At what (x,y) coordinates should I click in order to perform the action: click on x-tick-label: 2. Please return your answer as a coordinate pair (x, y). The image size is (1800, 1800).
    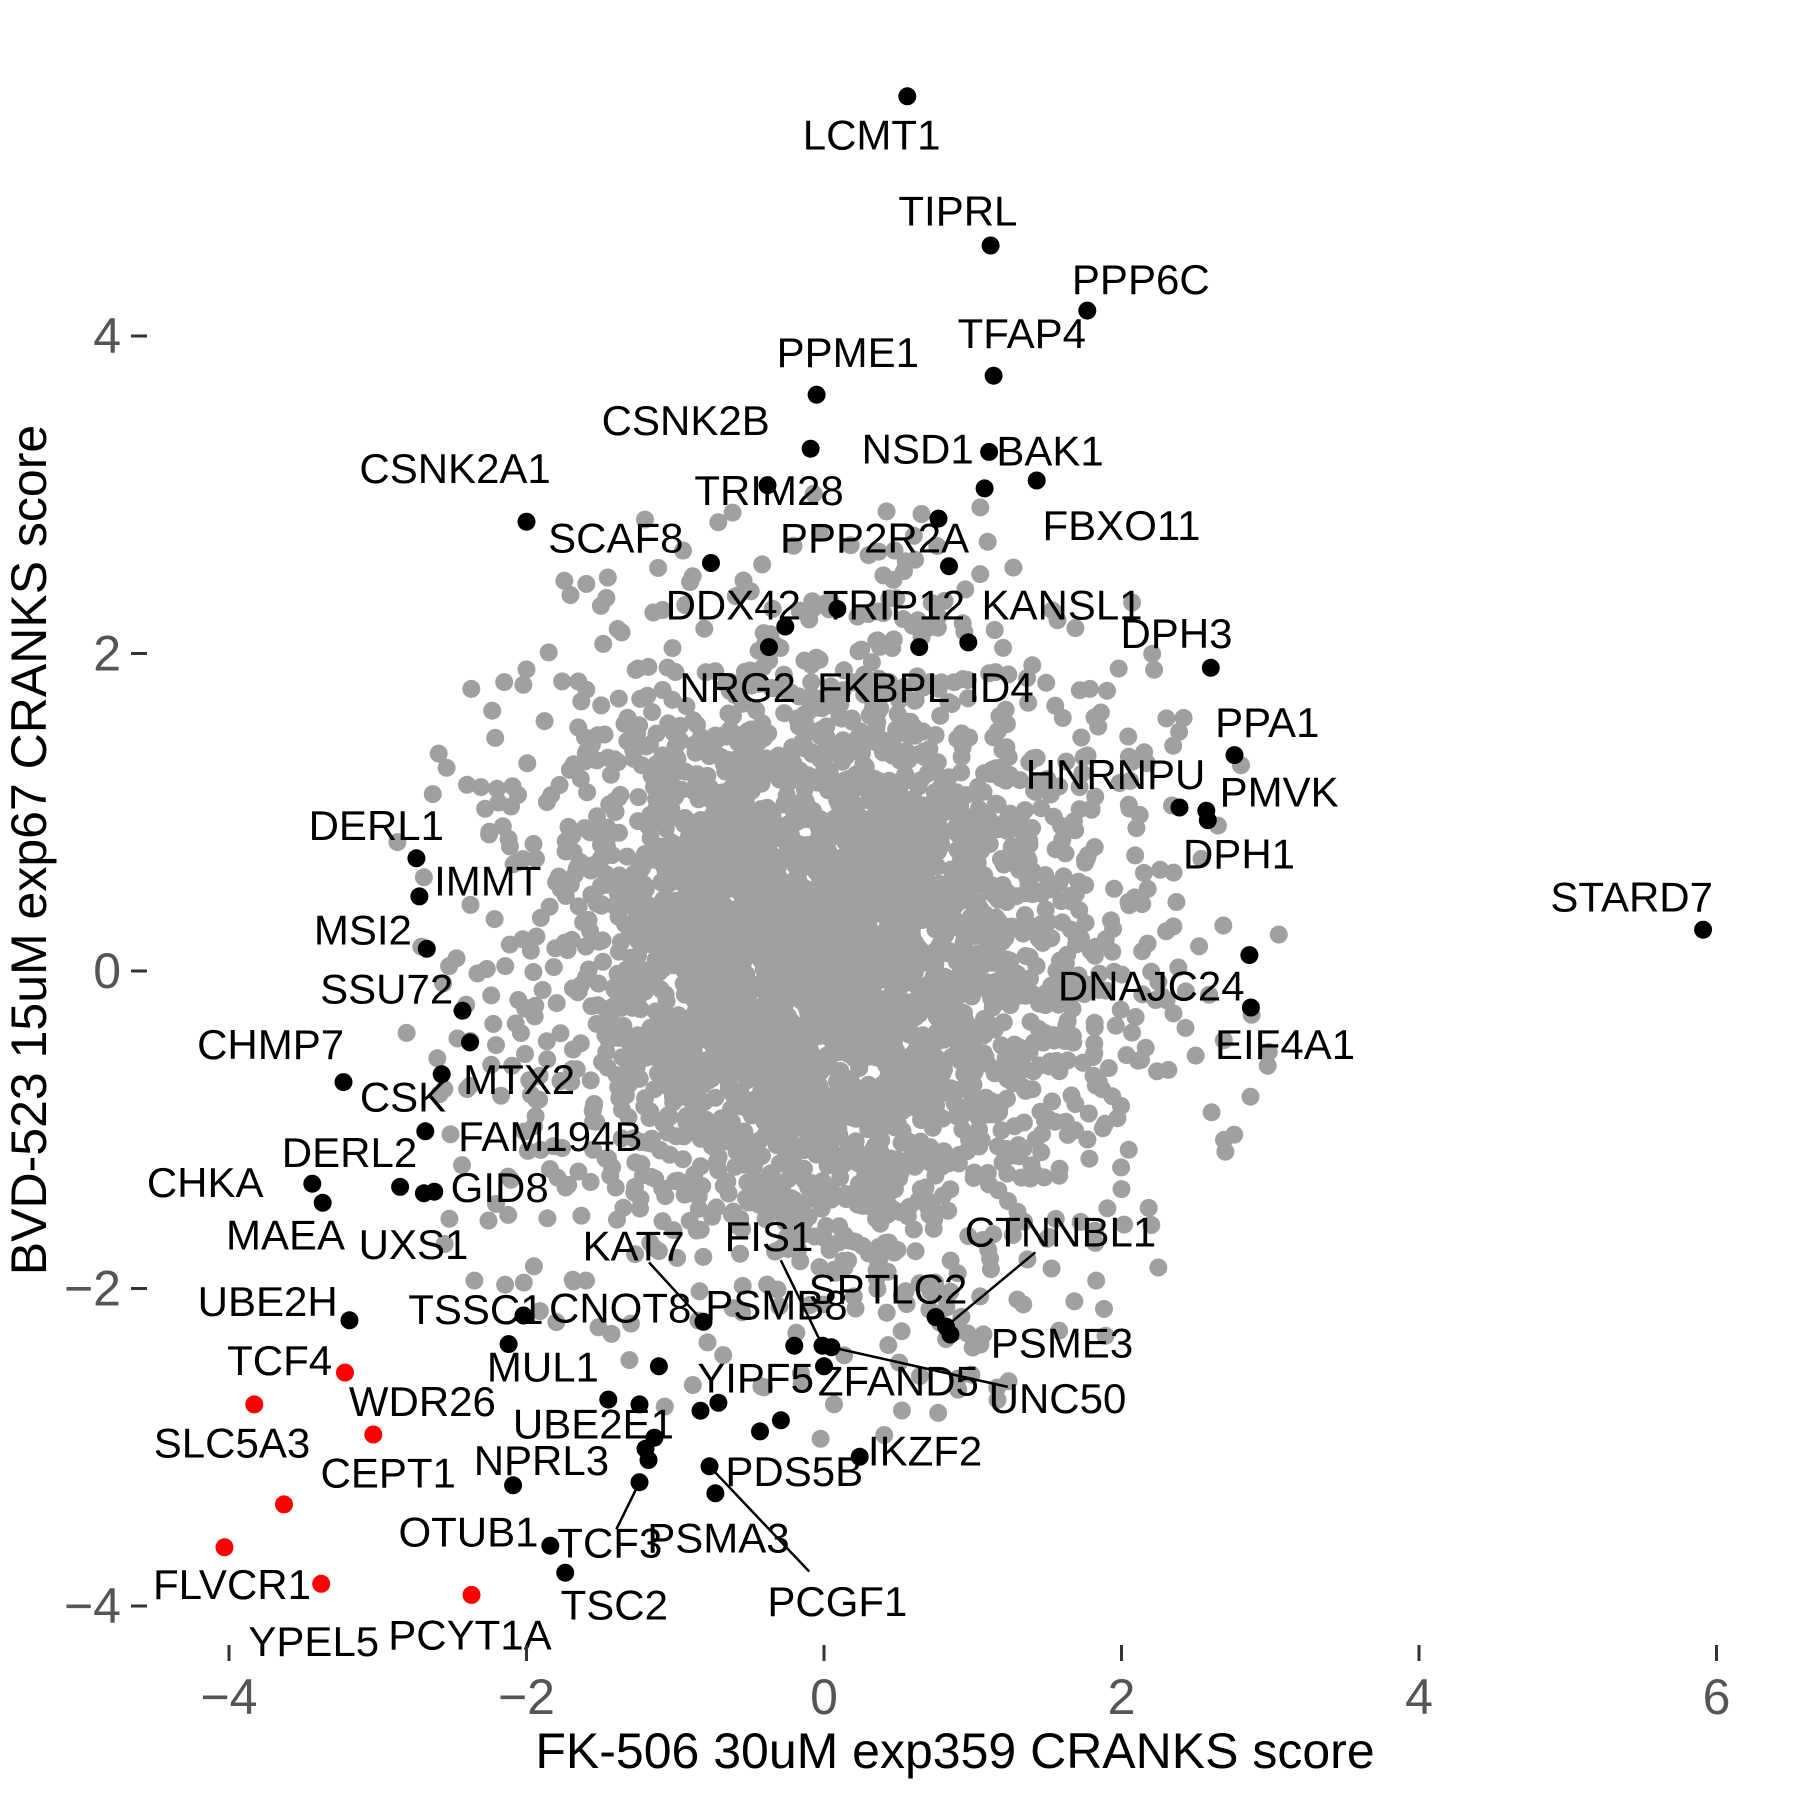
    Looking at the image, I should click on (1122, 1697).